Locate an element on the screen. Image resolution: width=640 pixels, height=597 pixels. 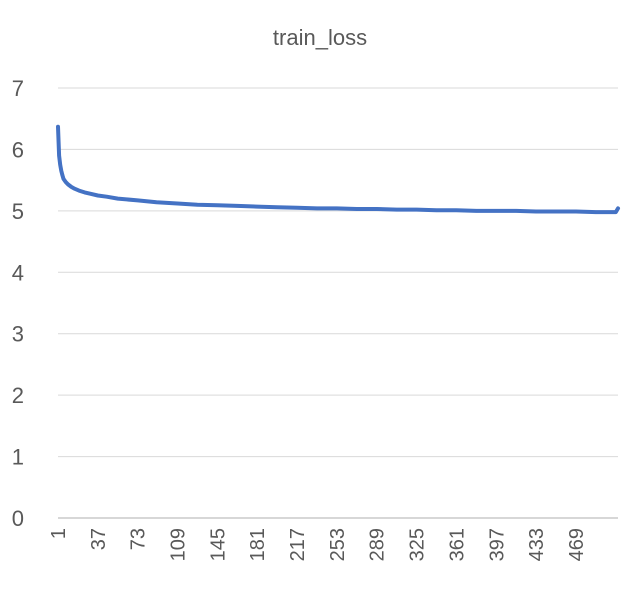
y-tick-label: 3 is located at coordinates (18, 334).